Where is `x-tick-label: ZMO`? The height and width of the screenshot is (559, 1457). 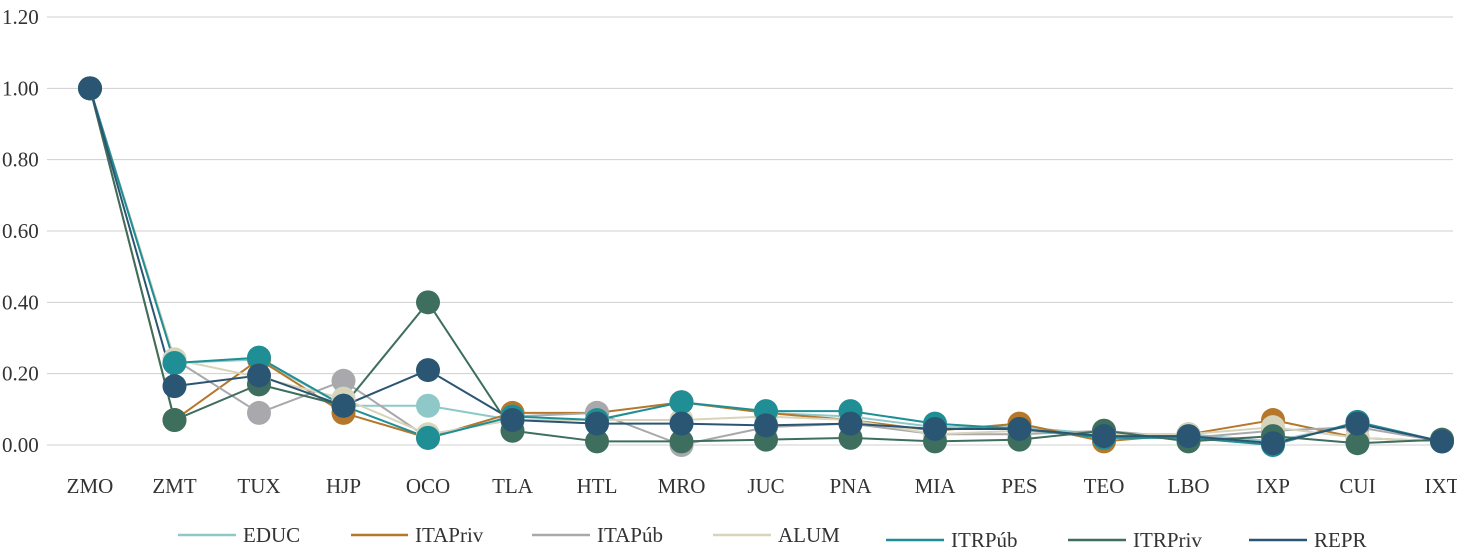
x-tick-label: ZMO is located at coordinates (90, 486).